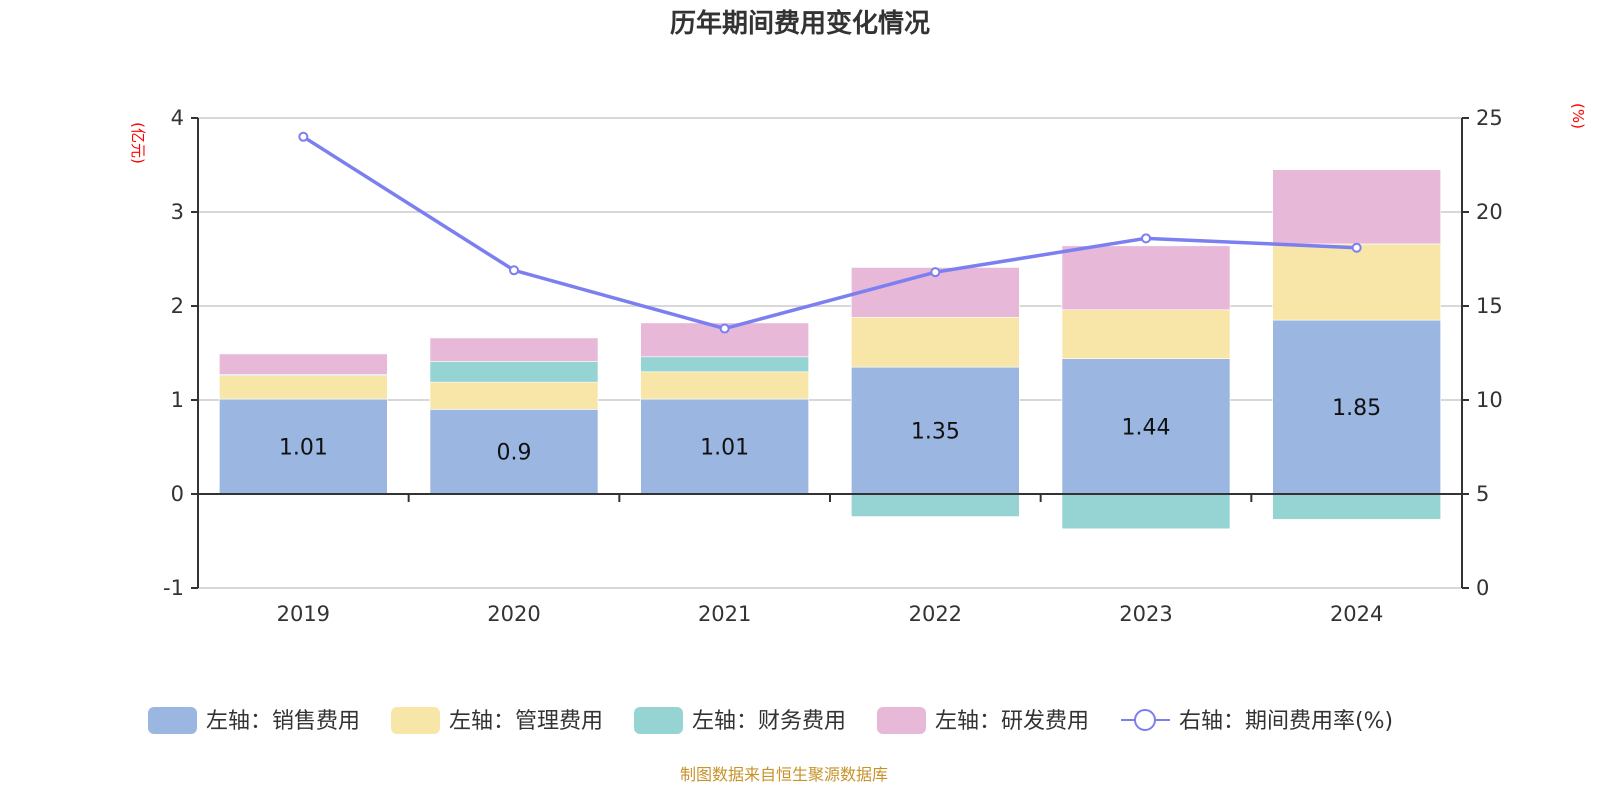  I want to click on x-tick-label: 2022, so click(935, 614).